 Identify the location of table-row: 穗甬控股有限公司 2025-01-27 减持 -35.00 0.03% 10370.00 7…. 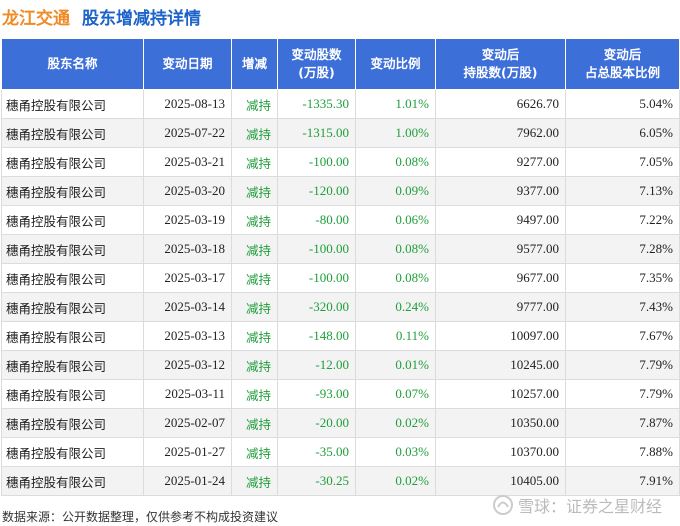
(340, 452).